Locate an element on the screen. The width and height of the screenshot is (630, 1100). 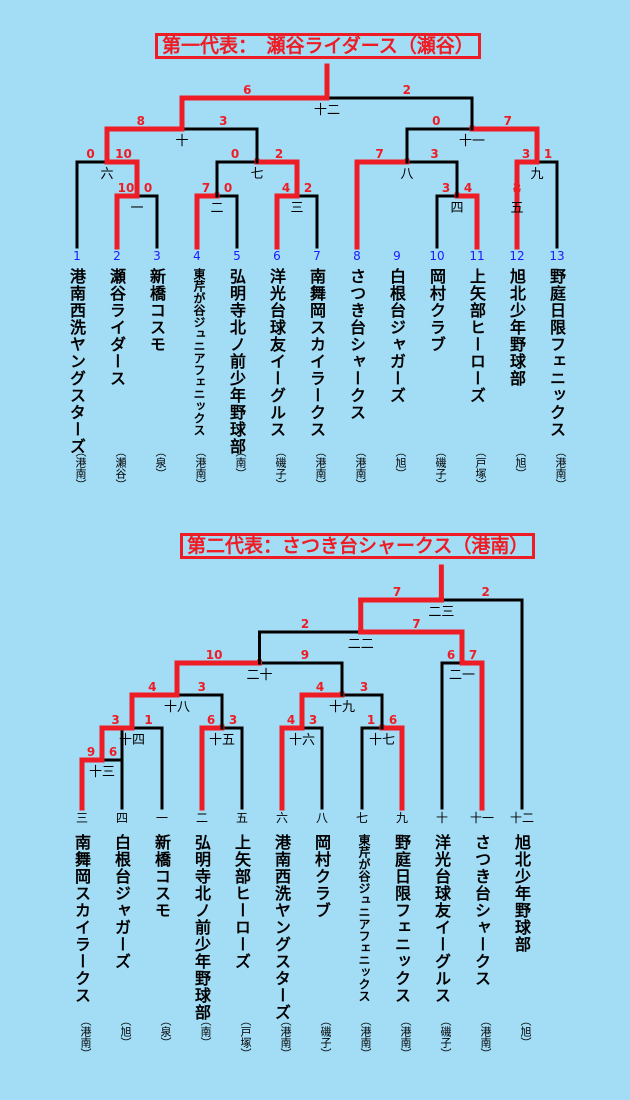
seed-number: 10 is located at coordinates (436, 256).